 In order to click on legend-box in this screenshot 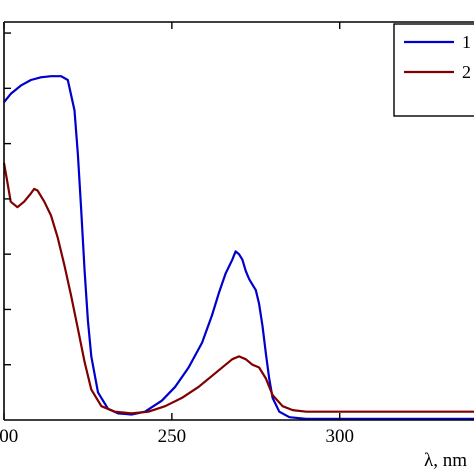, I will do `click(433, 70)`.